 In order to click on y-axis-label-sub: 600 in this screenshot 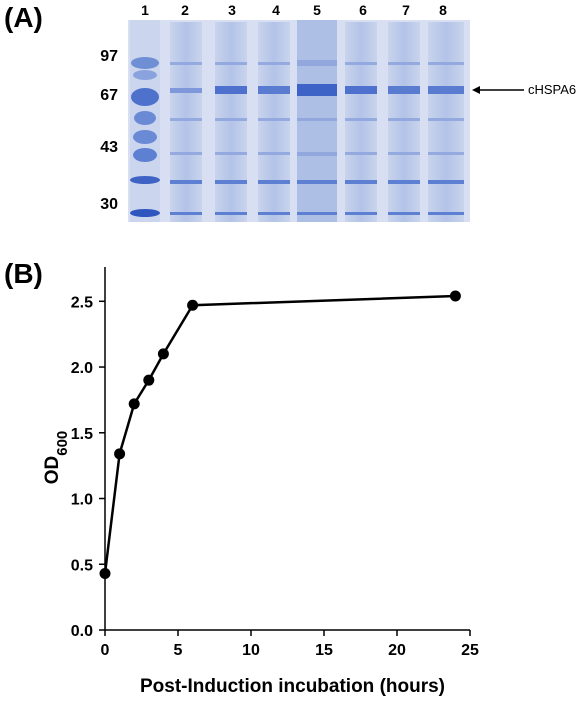, I will do `click(62, 443)`.